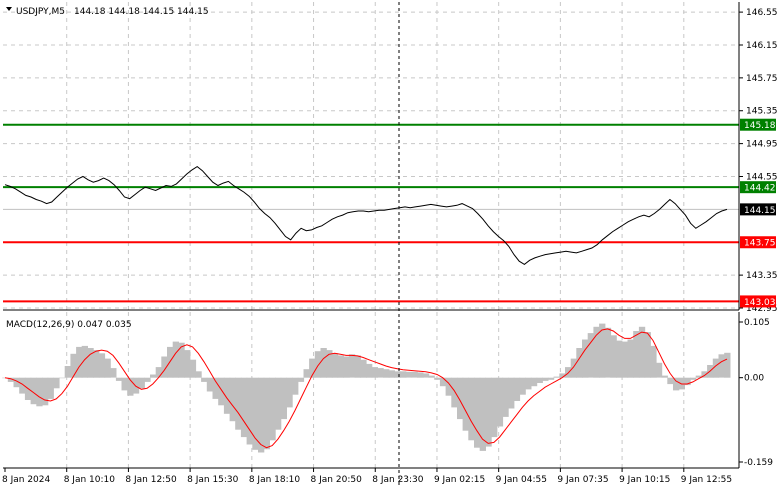 Image resolution: width=781 pixels, height=489 pixels. Describe the element at coordinates (582, 480) in the screenshot. I see `time-tick-label: 9 Jan 07:35` at that location.